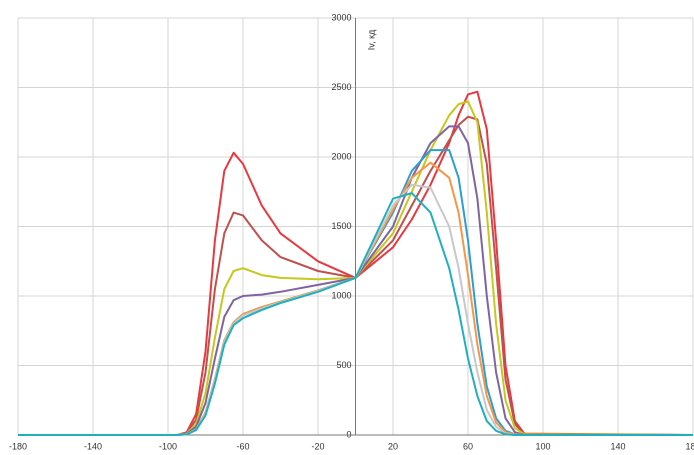 The width and height of the screenshot is (694, 455). What do you see at coordinates (542, 446) in the screenshot?
I see `x-tick-label: 100` at bounding box center [542, 446].